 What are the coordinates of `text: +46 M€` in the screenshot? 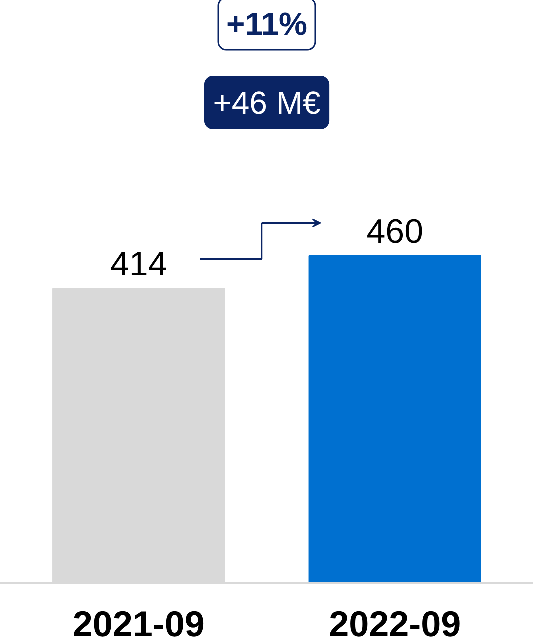 It's located at (267, 102).